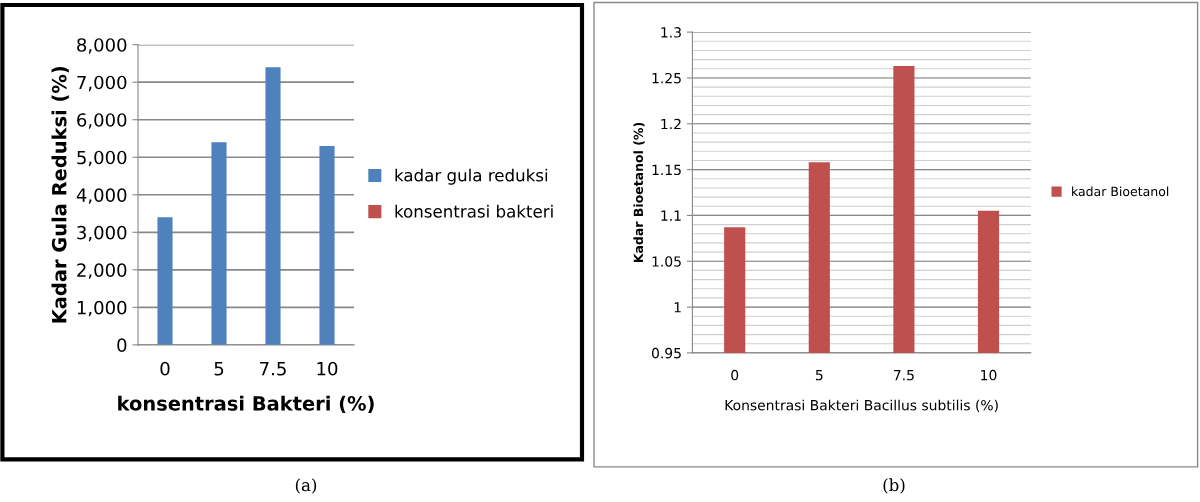  What do you see at coordinates (671, 124) in the screenshot?
I see `y-tick-label: 1.2` at bounding box center [671, 124].